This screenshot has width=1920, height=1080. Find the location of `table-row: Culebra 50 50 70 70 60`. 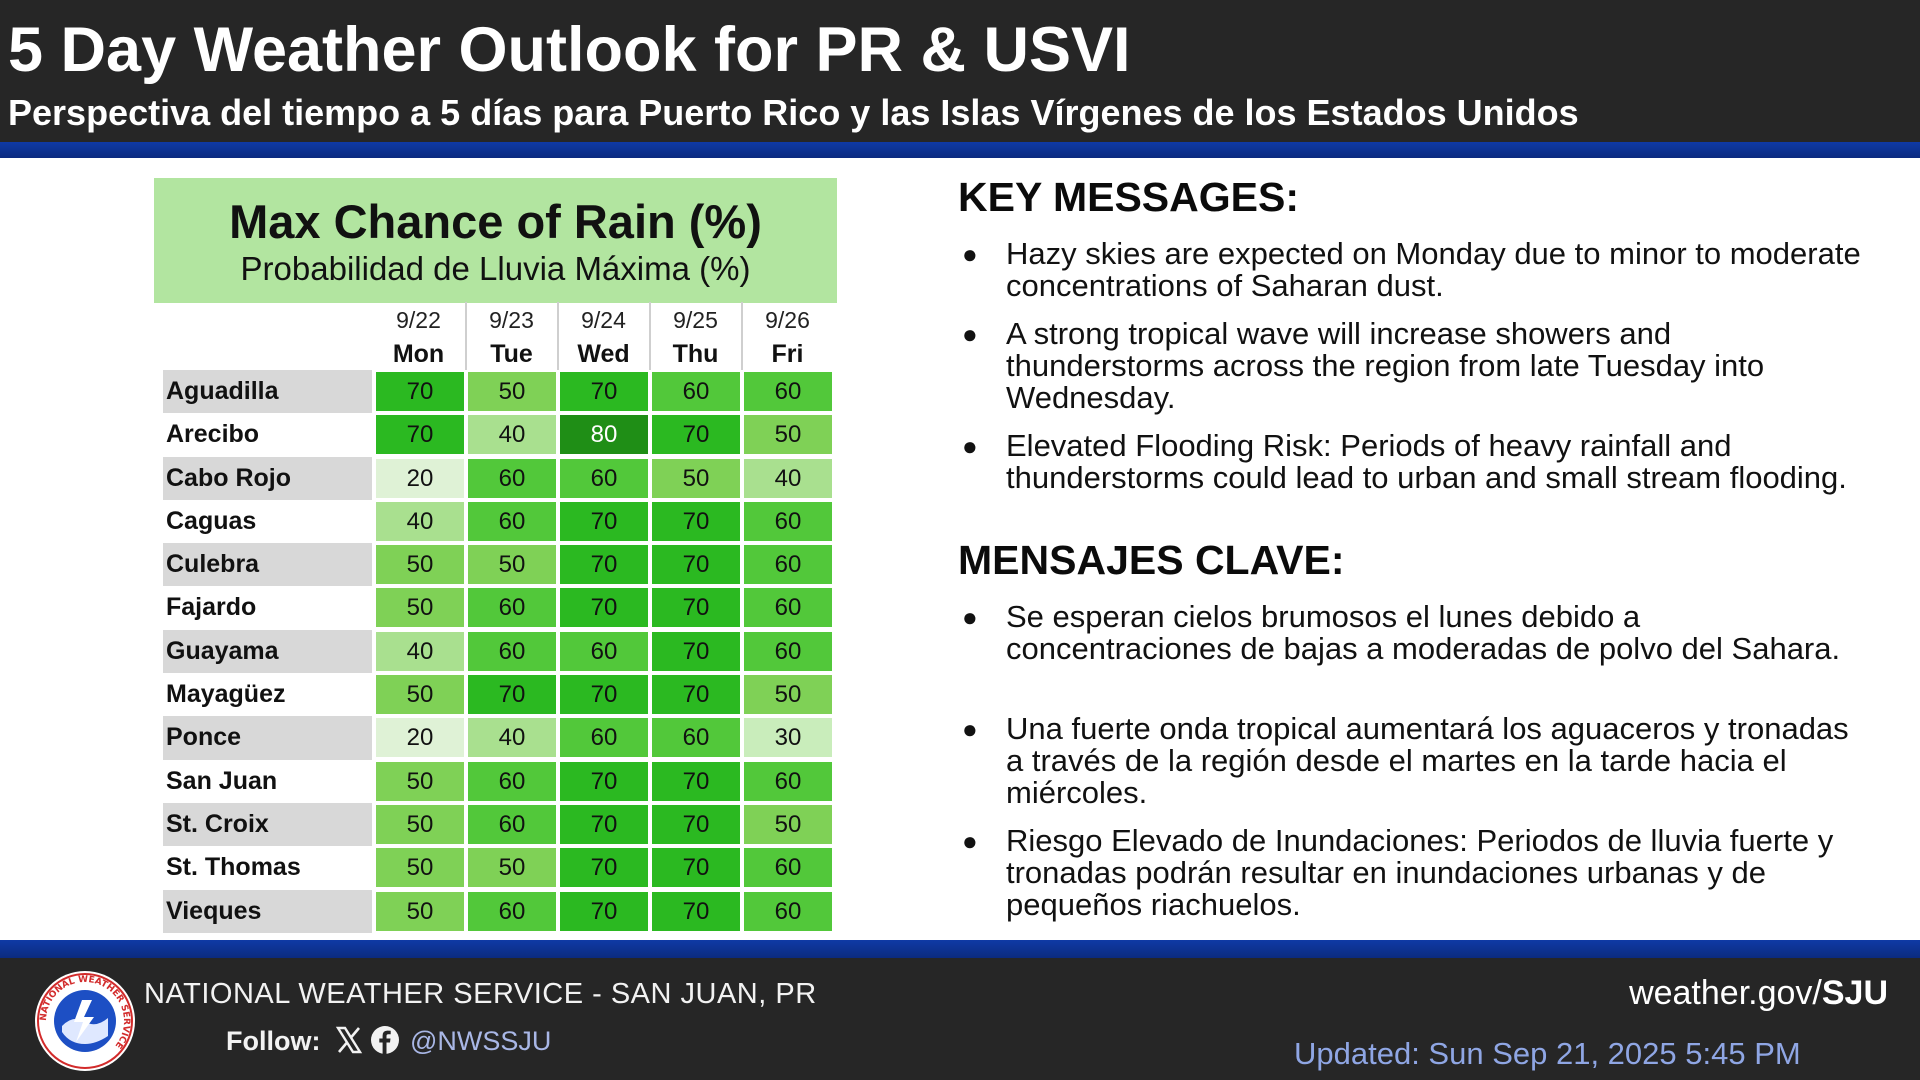

table-row: Culebra 50 50 70 70 60 is located at coordinates (497, 565).